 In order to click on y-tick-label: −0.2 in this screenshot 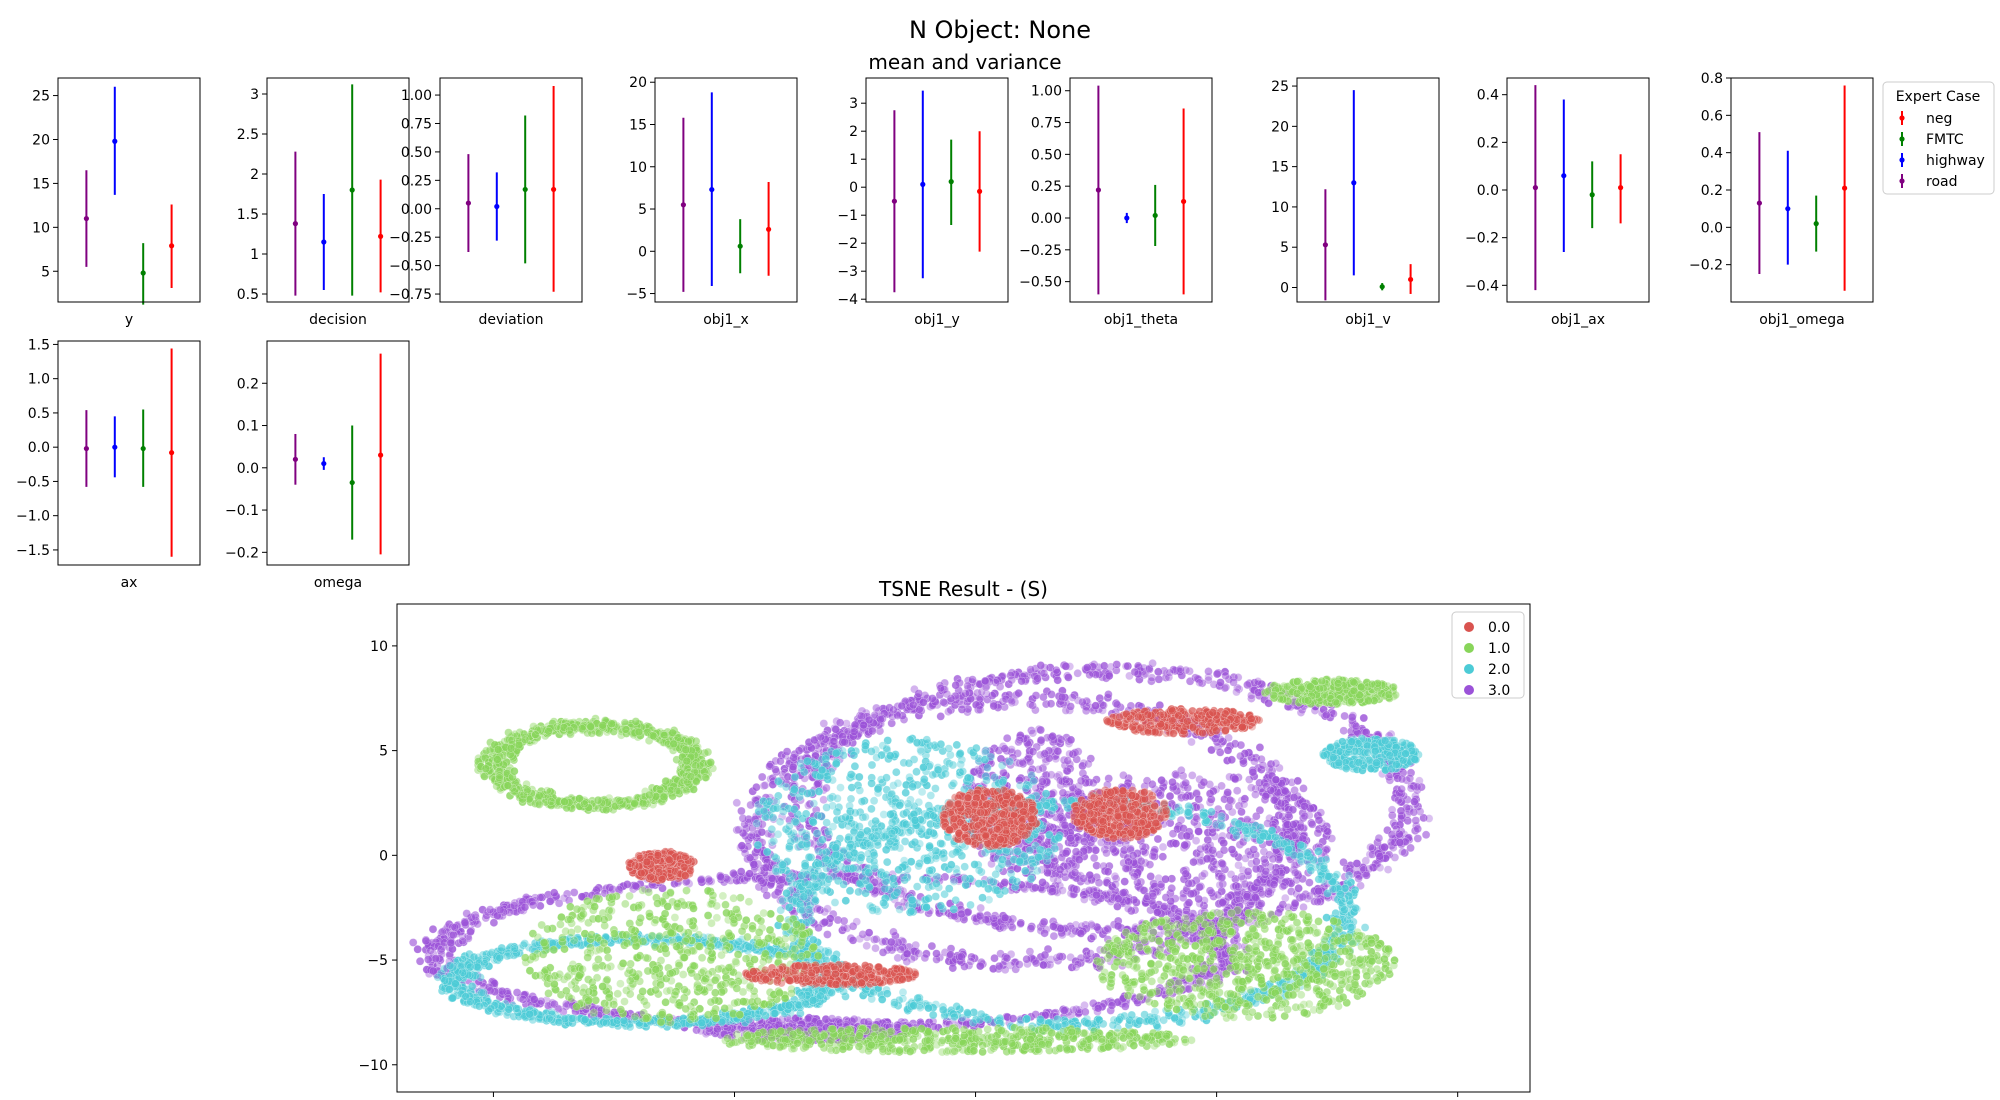, I will do `click(1482, 239)`.